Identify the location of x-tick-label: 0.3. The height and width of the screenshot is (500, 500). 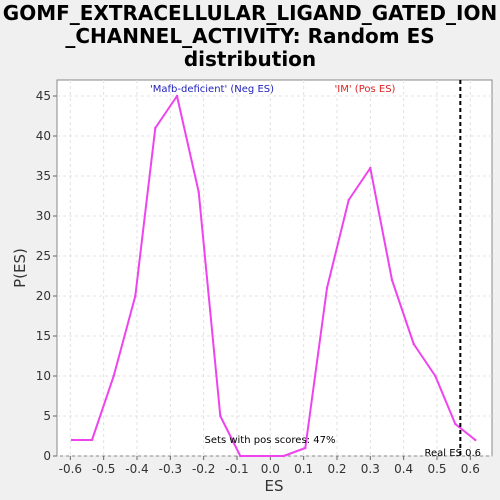
(370, 469).